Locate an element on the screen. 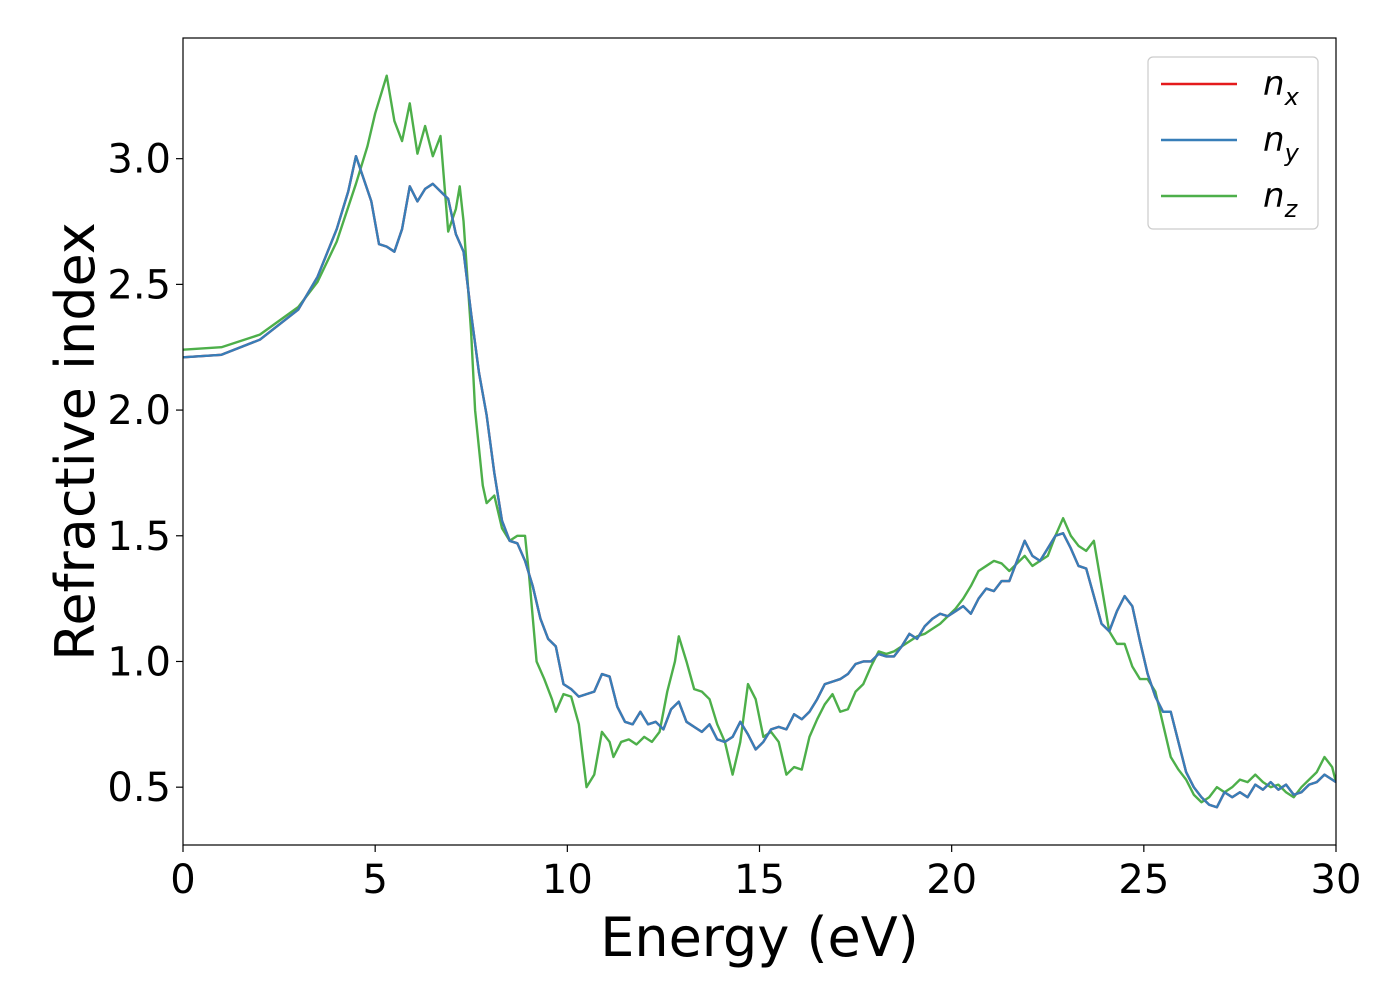 The width and height of the screenshot is (1400, 1000). x-tick-label: 15 is located at coordinates (759, 880).